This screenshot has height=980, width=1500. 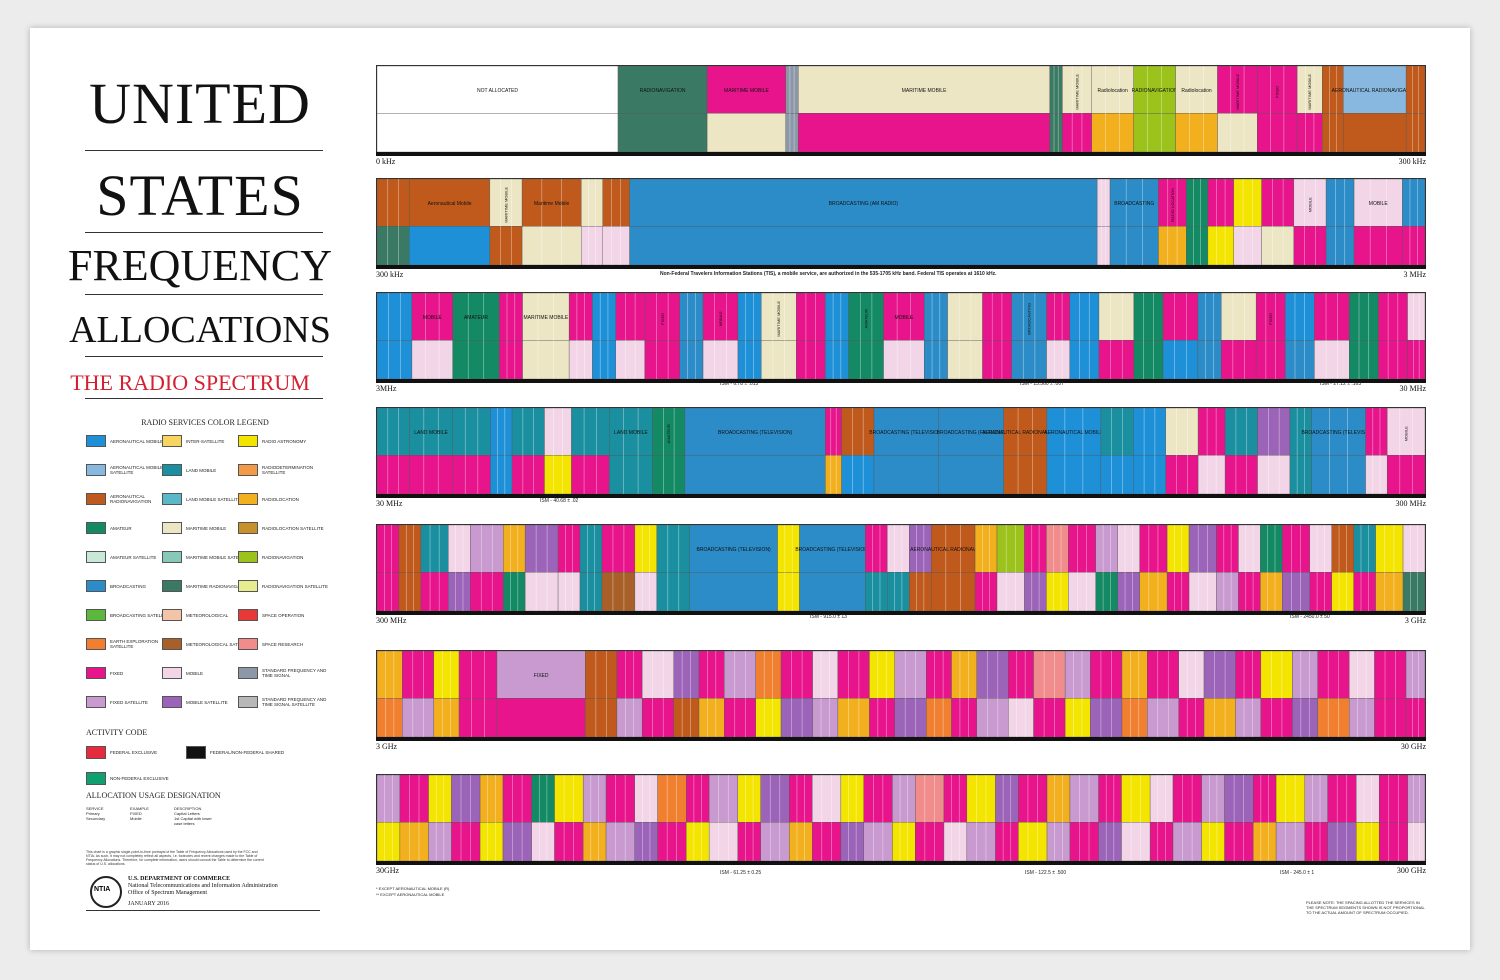 What do you see at coordinates (720, 318) in the screenshot?
I see `segment-label: MOBILE` at bounding box center [720, 318].